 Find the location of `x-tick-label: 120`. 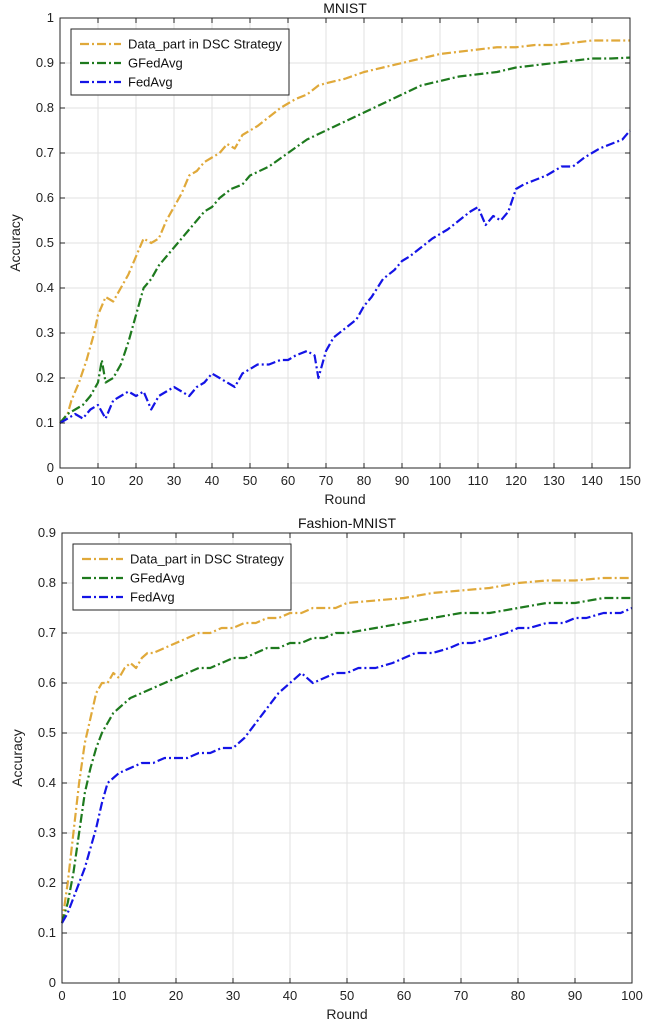

x-tick-label: 120 is located at coordinates (516, 480).